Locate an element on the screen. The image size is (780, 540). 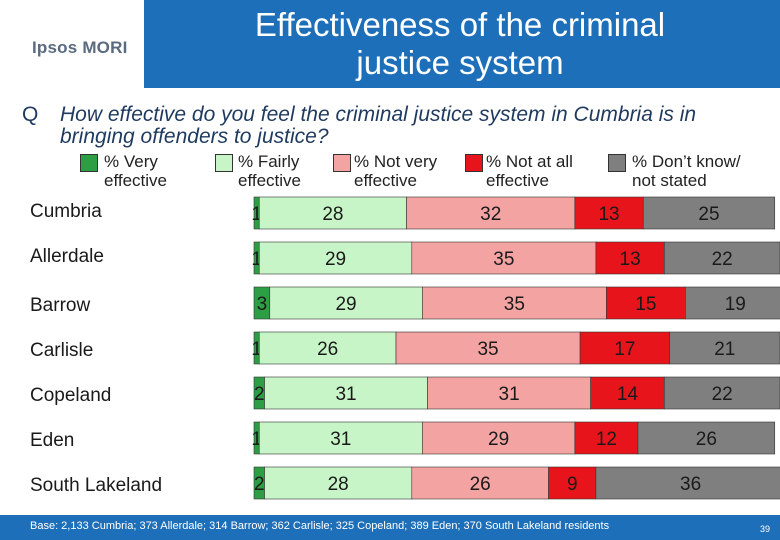
legend-label-5: % Don’t know/not stated is located at coordinates (686, 171).